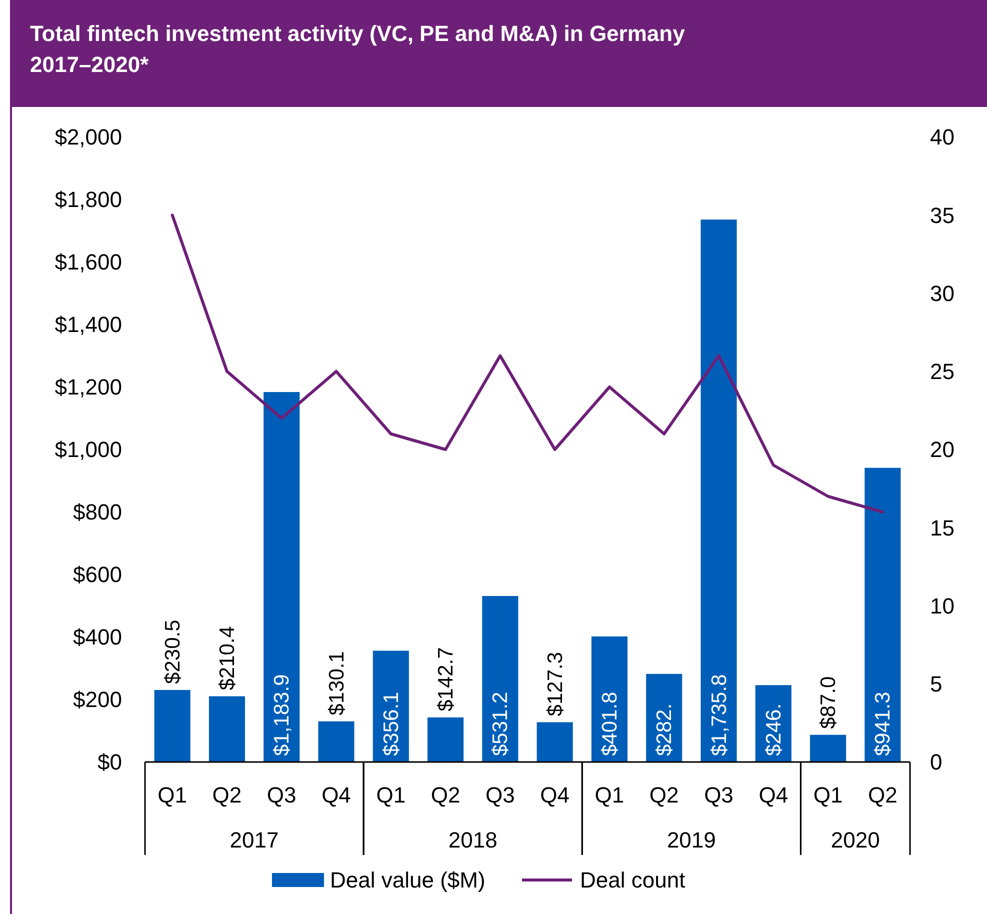 The image size is (987, 914). I want to click on y-tick-label: $1,600, so click(88, 262).